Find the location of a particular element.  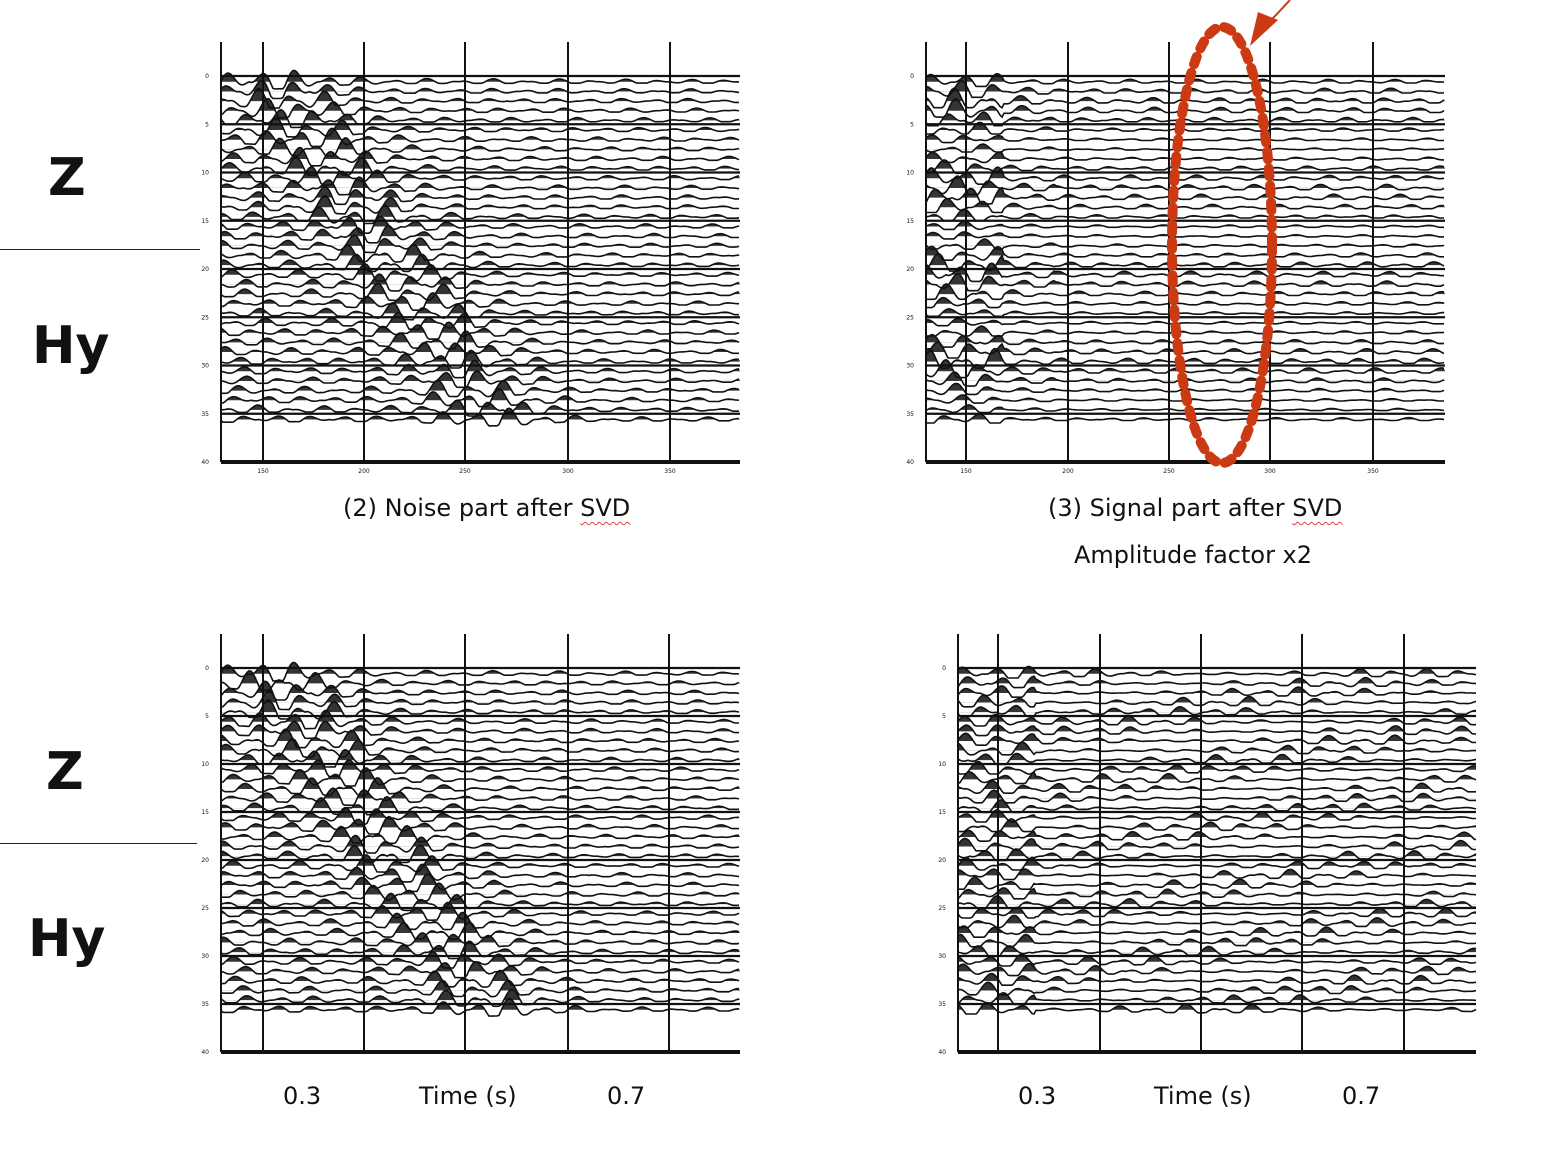

trace-tick-label: 25 is located at coordinates (205, 908).